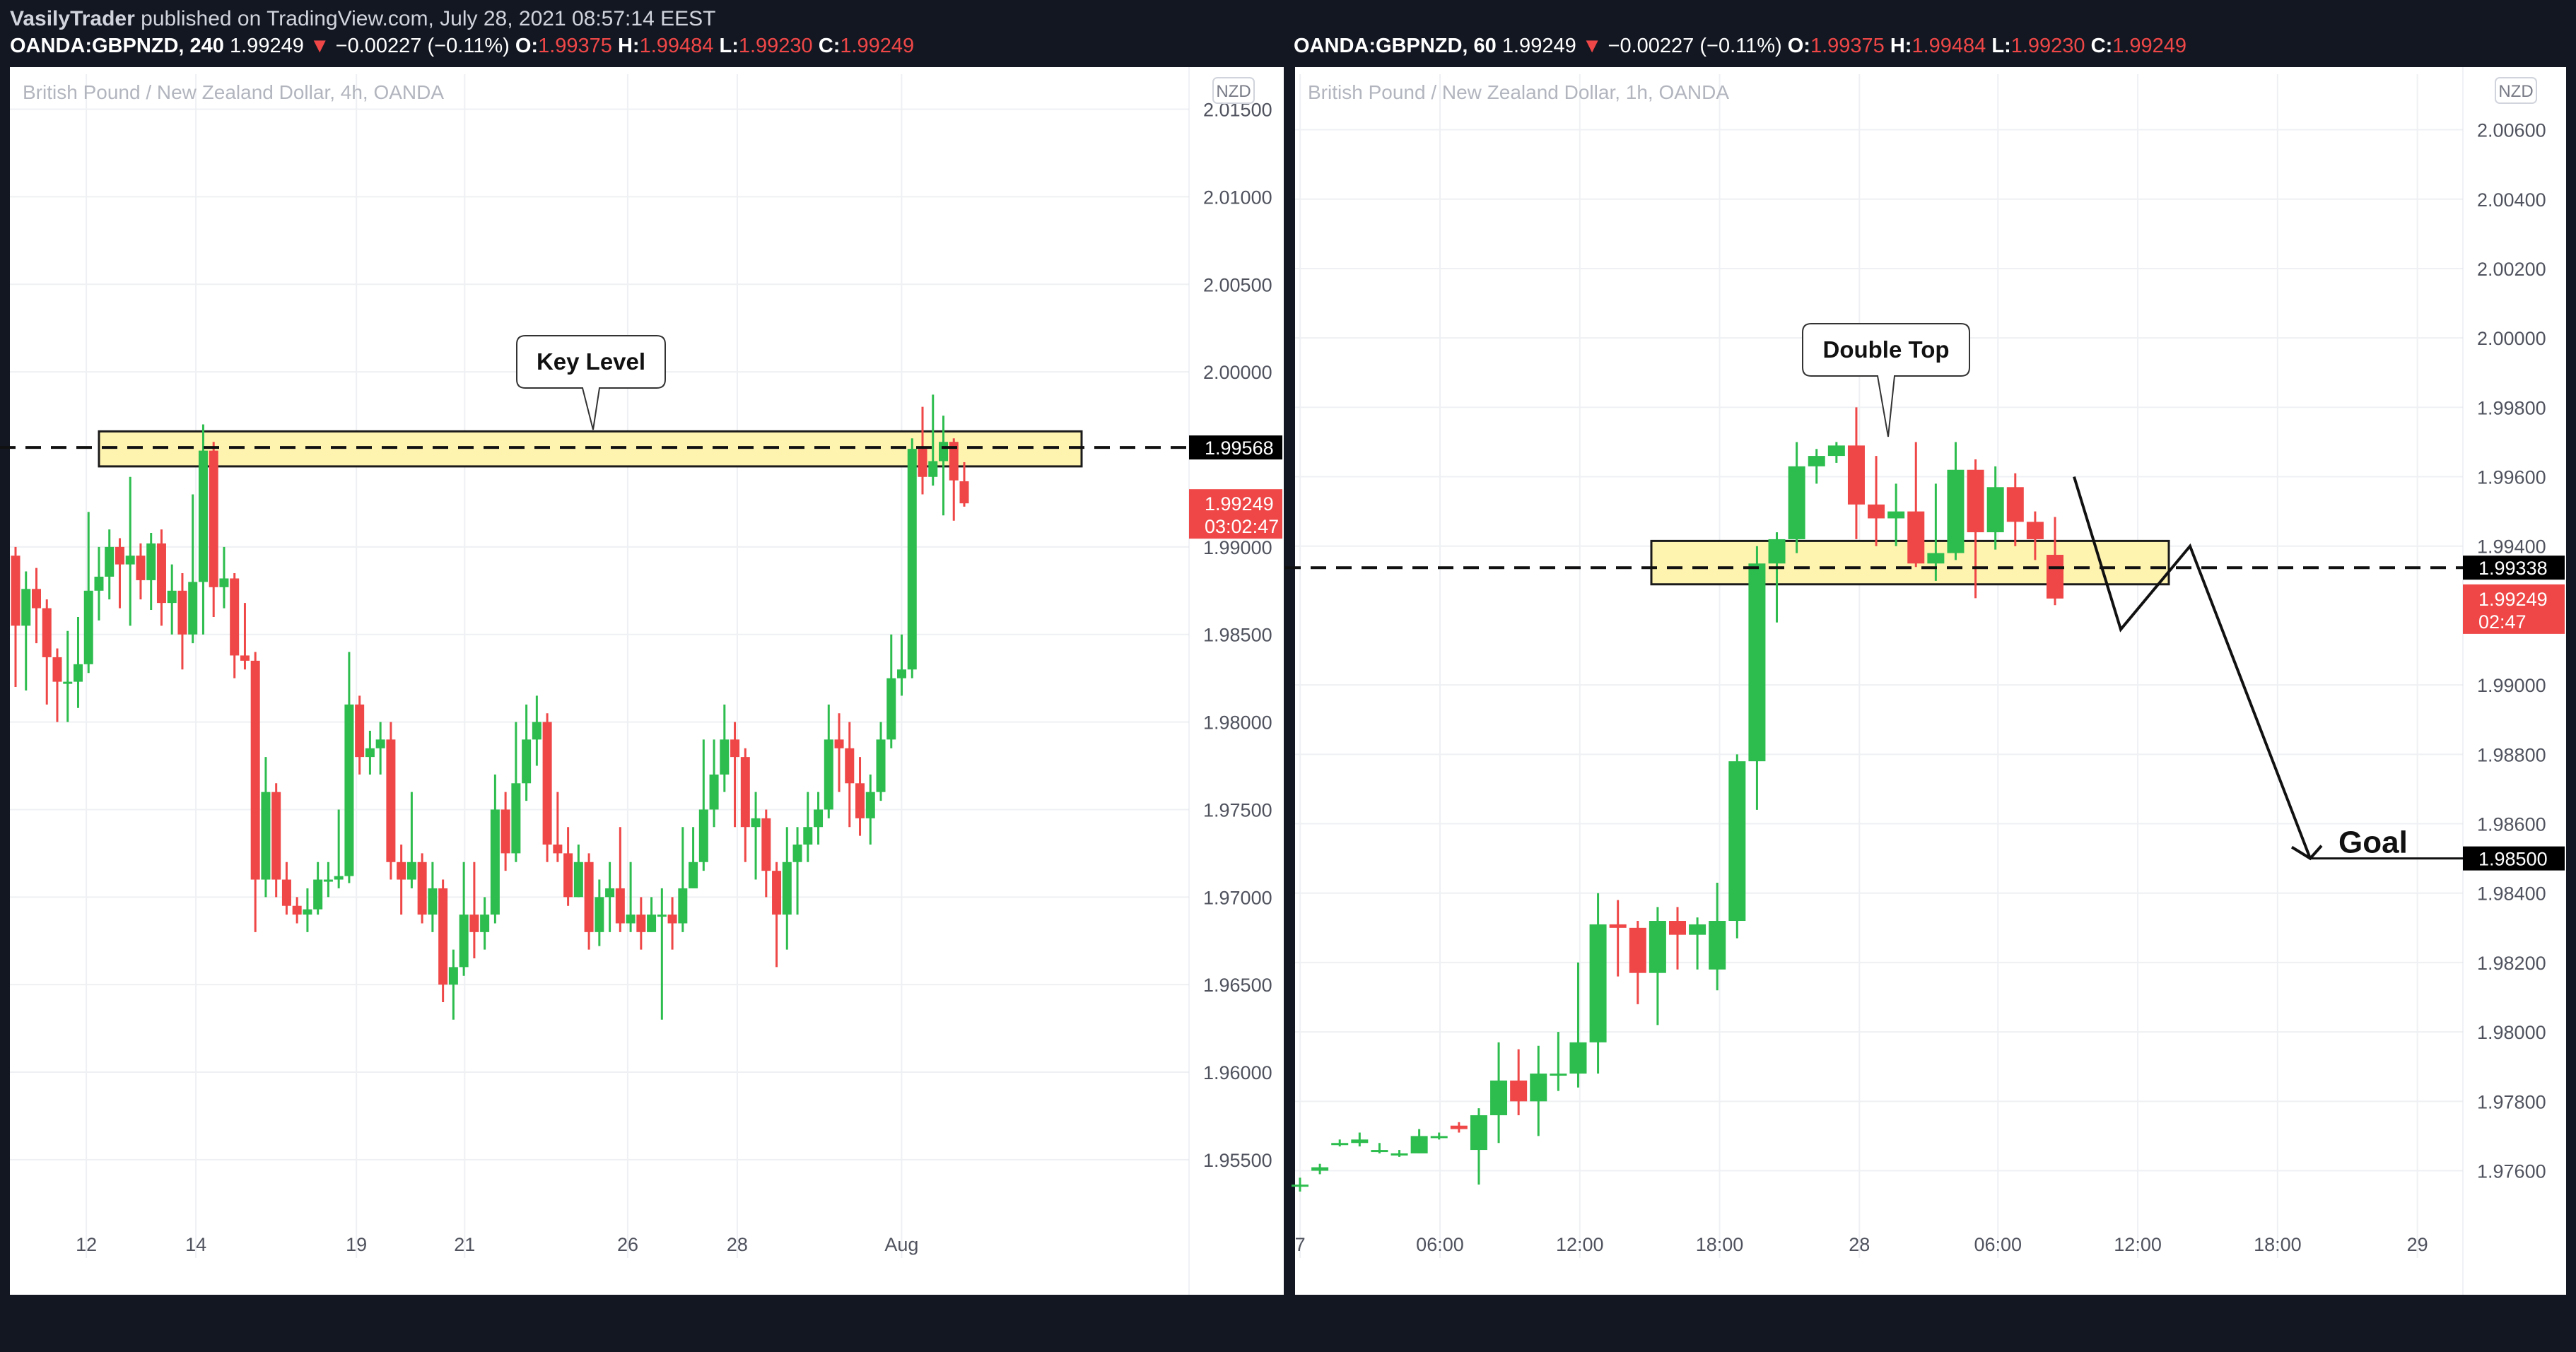 The width and height of the screenshot is (2576, 1352). I want to click on last-price-tag-text: 1.99249, so click(1240, 504).